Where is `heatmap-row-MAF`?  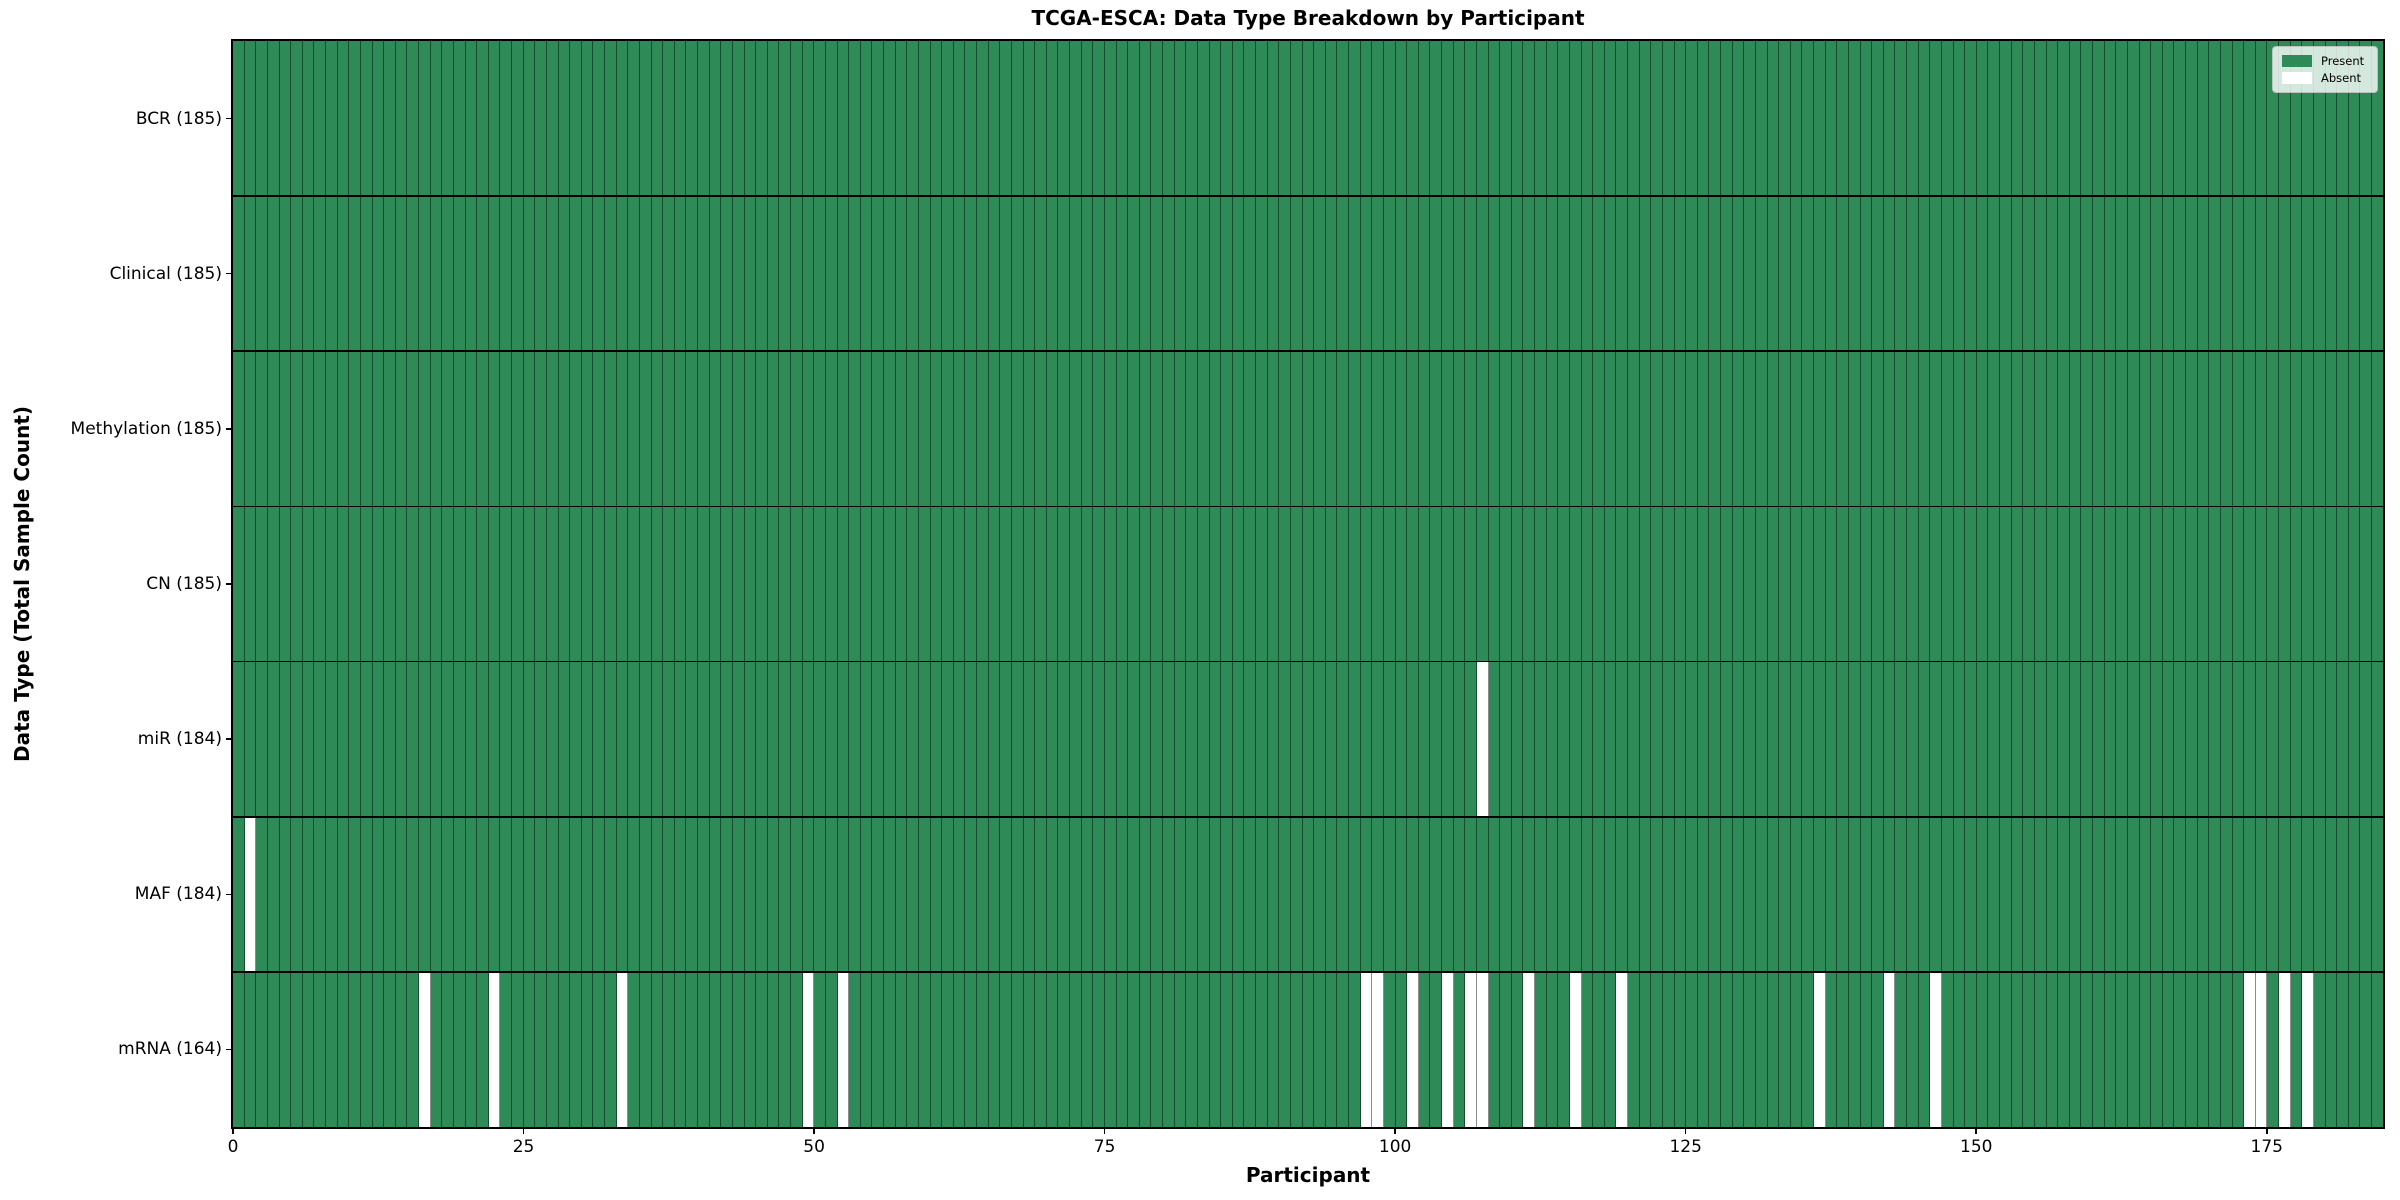
heatmap-row-MAF is located at coordinates (1308, 894).